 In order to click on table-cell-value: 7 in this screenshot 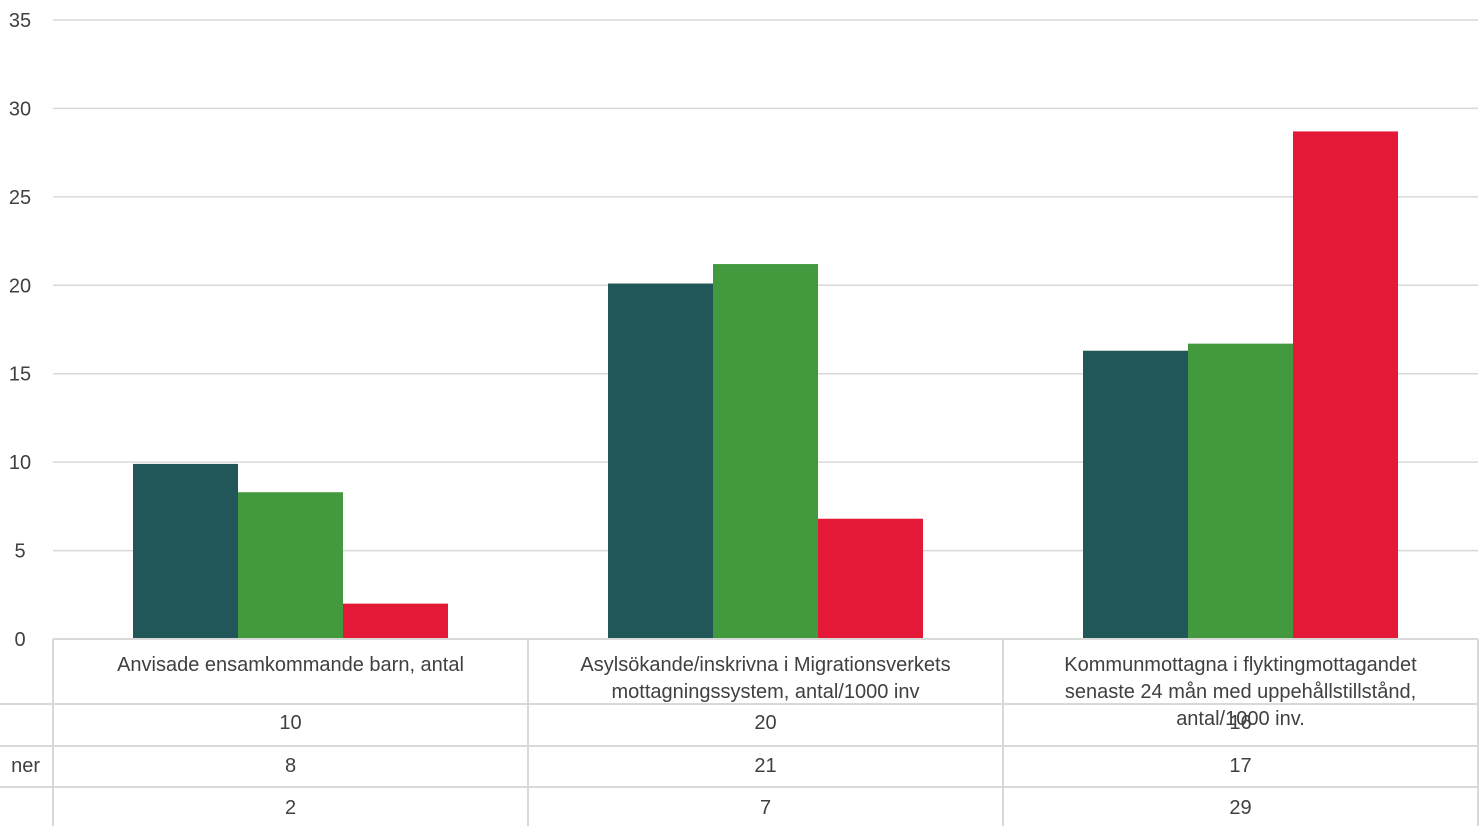, I will do `click(765, 808)`.